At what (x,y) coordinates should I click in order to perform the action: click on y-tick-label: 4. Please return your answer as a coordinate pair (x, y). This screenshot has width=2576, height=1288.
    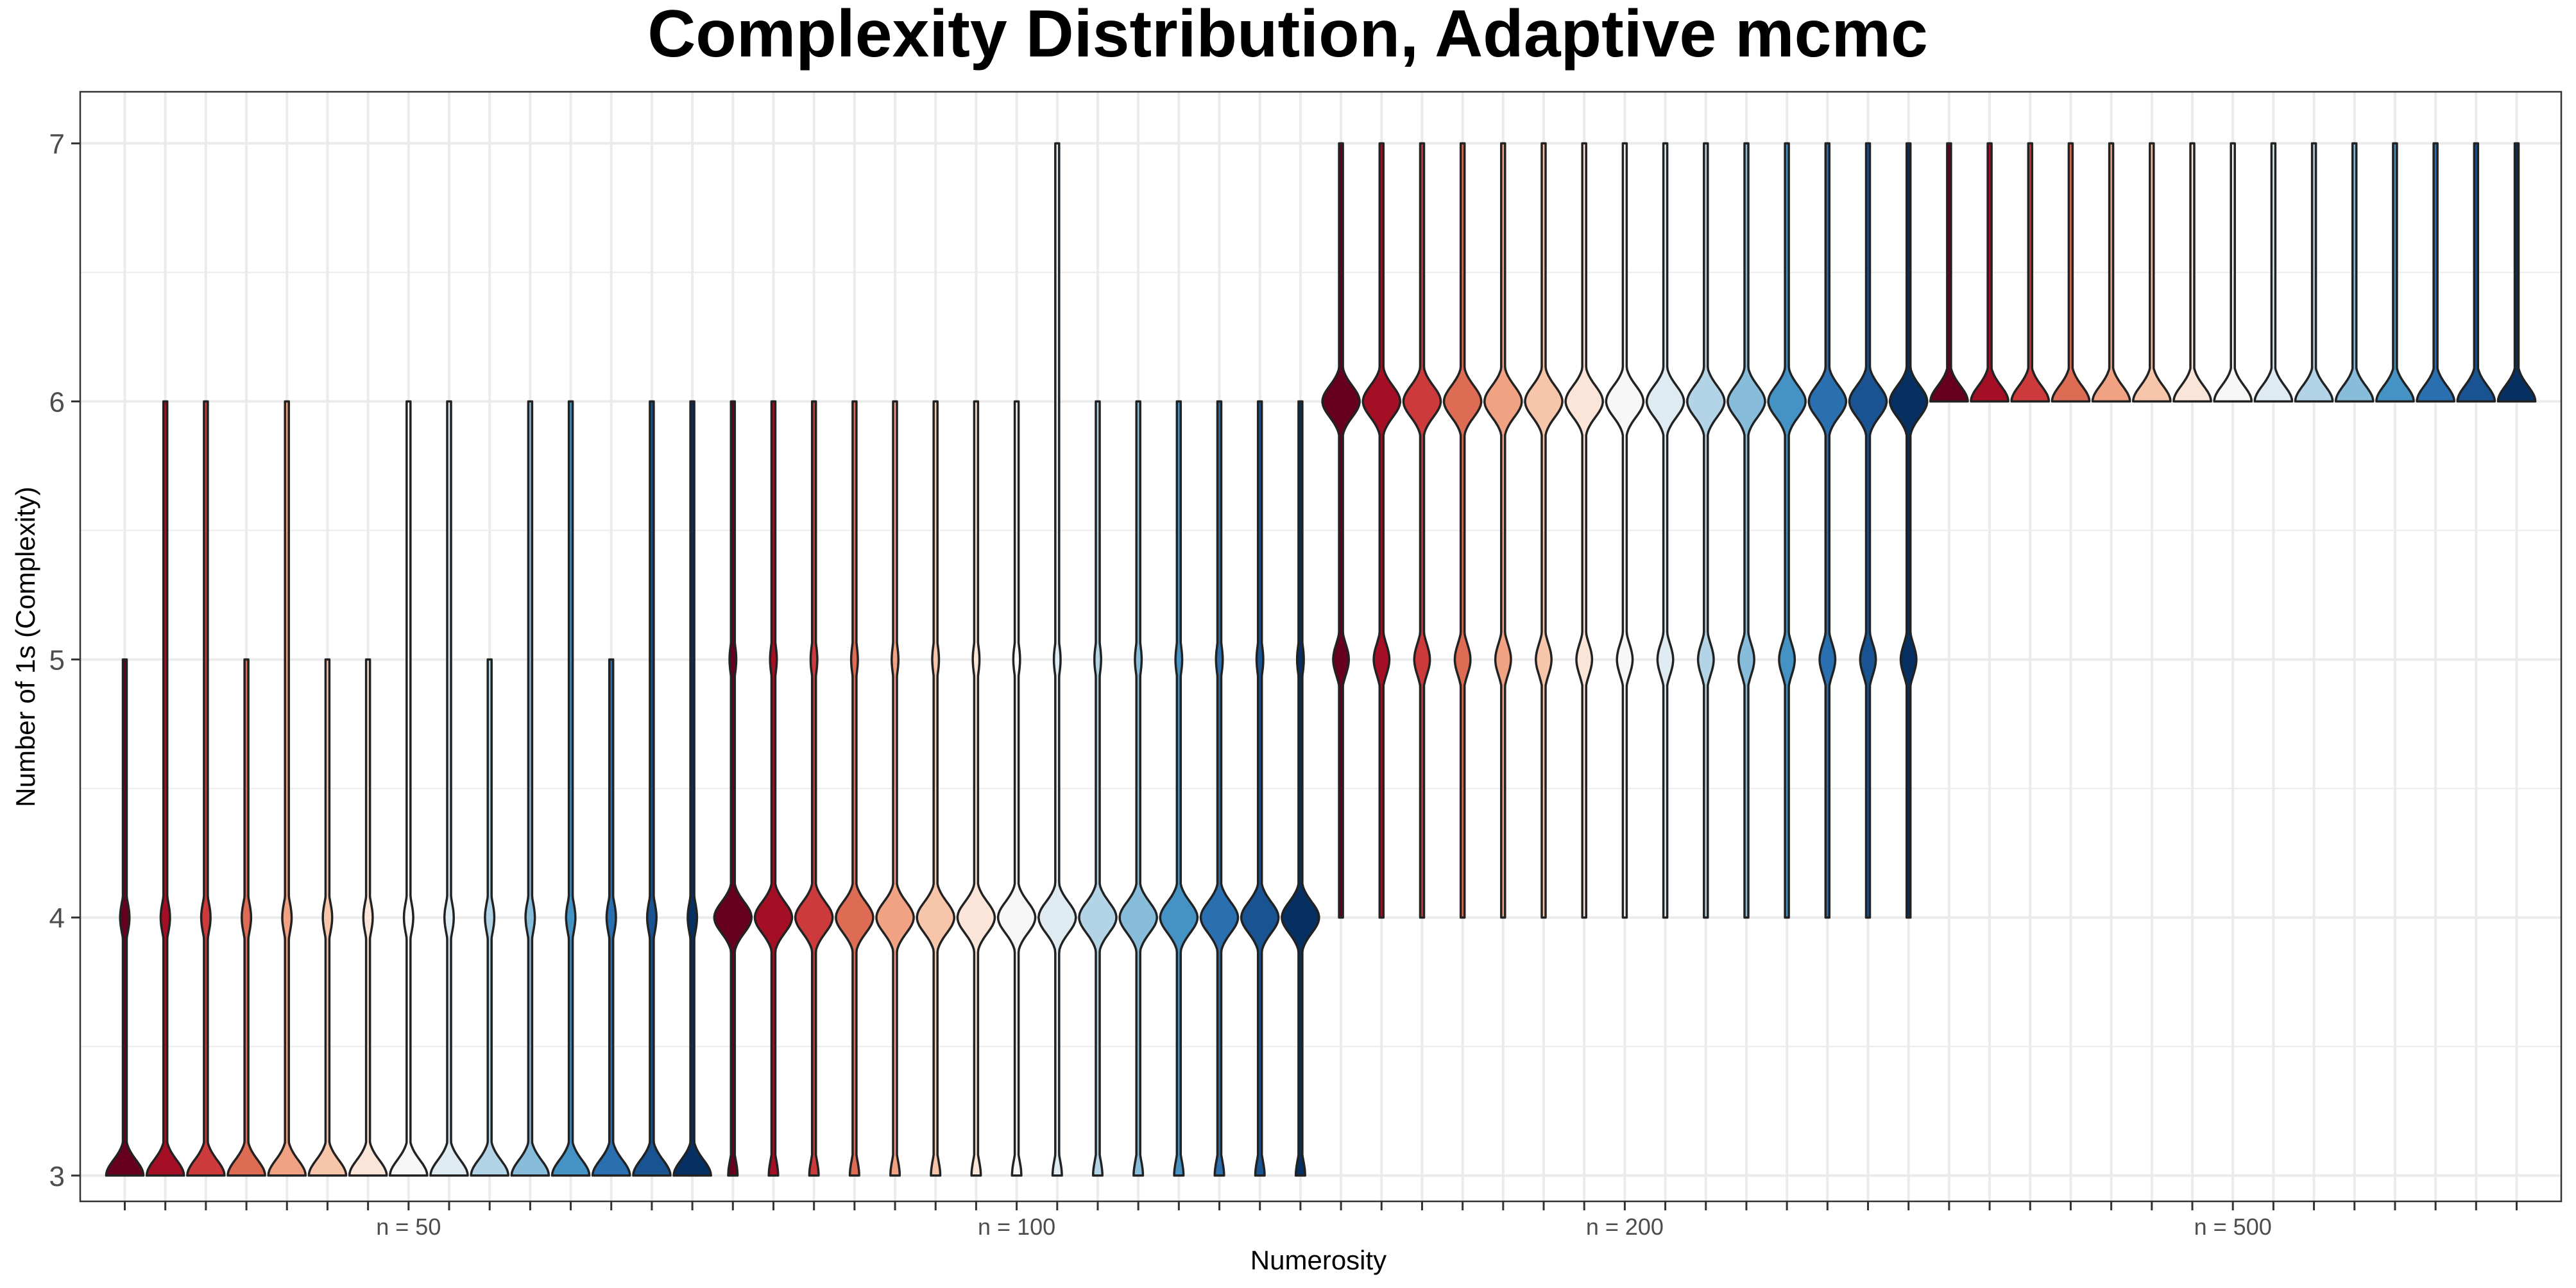
    Looking at the image, I should click on (57, 918).